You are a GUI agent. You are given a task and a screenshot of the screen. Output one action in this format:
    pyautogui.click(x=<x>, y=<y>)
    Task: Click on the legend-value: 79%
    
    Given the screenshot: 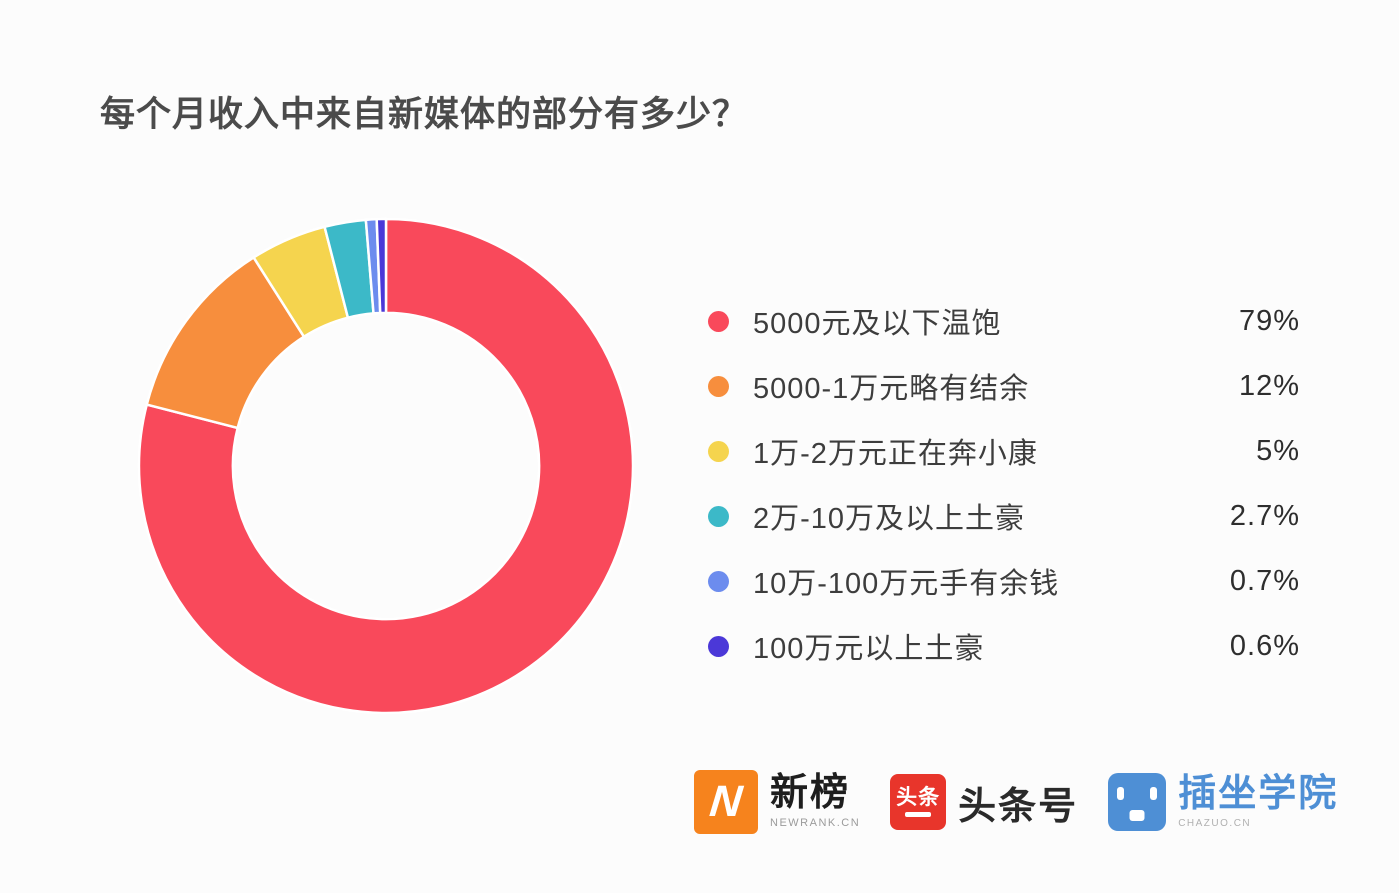 What is the action you would take?
    pyautogui.click(x=1269, y=320)
    